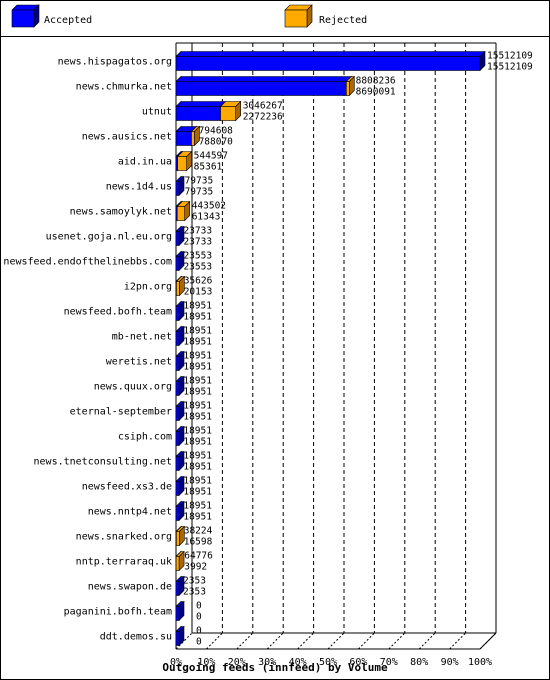  Describe the element at coordinates (124, 87) in the screenshot. I see `category-label: news.chmurka.net` at that location.